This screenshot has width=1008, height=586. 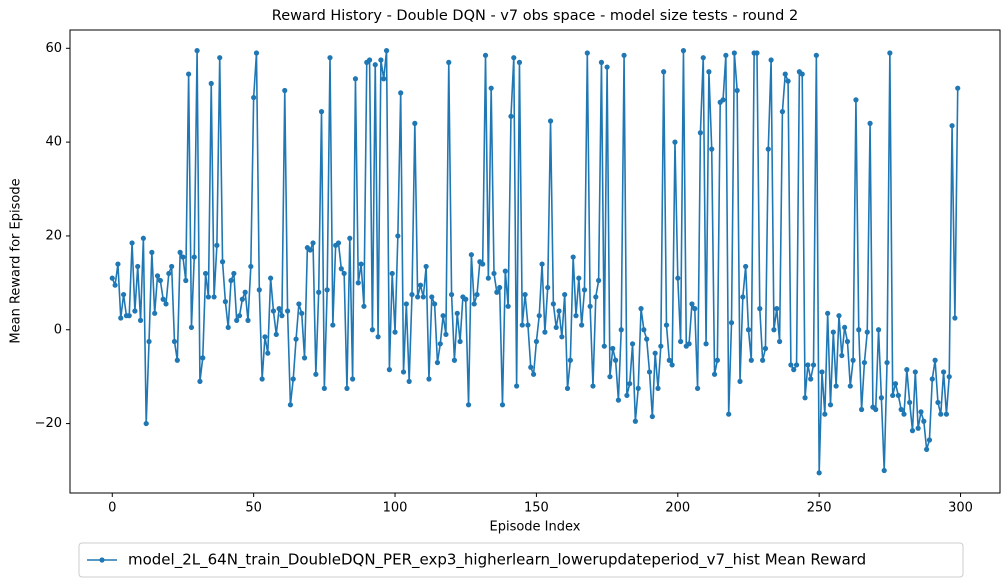 What do you see at coordinates (535, 527) in the screenshot?
I see `x-axis-label: Episode Index` at bounding box center [535, 527].